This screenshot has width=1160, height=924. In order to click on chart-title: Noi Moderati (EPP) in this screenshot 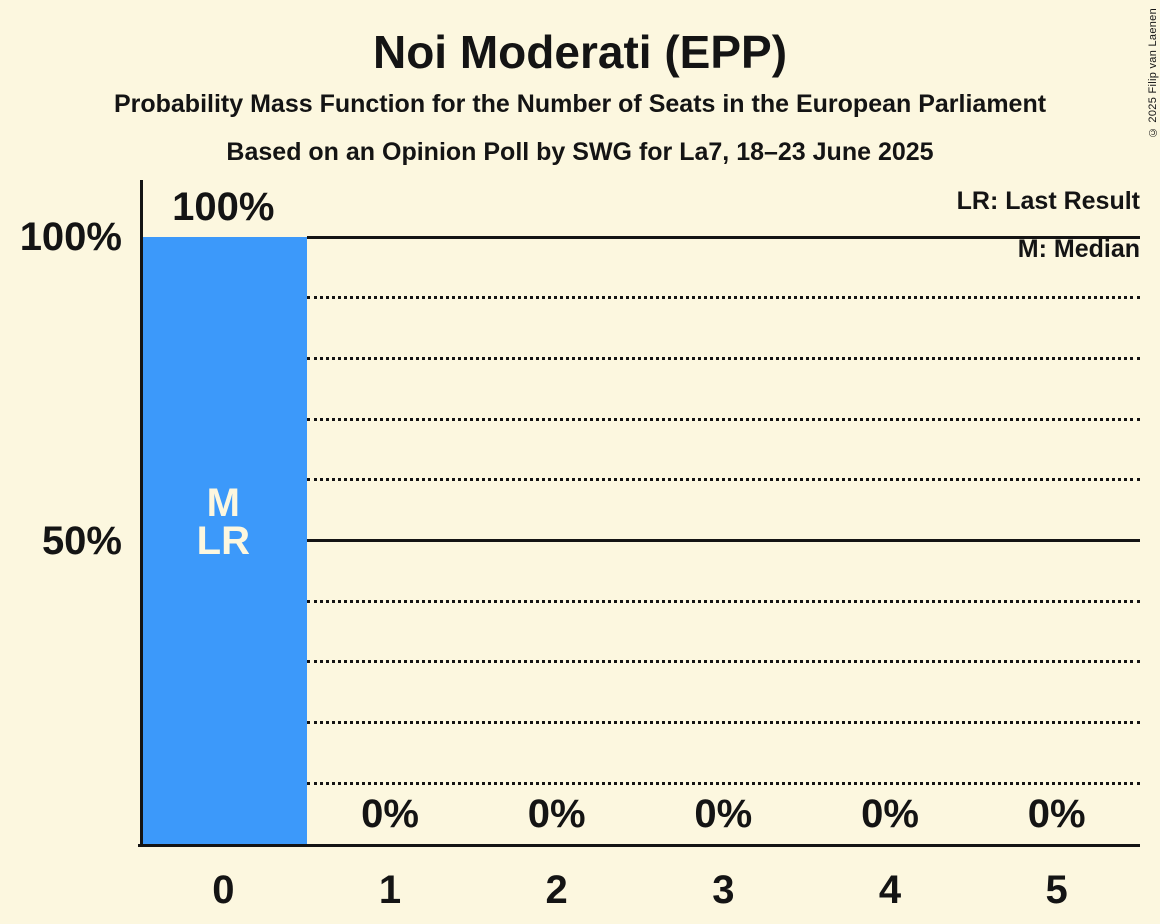, I will do `click(580, 52)`.